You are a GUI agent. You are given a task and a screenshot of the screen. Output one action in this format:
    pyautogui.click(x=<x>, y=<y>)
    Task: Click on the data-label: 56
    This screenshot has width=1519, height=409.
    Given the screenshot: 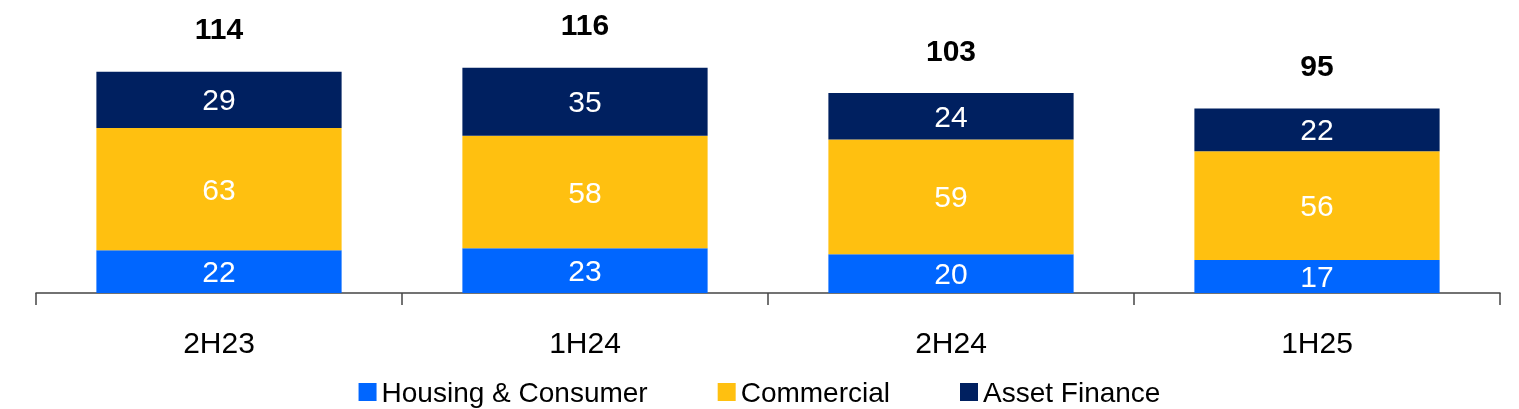 What is the action you would take?
    pyautogui.click(x=1317, y=206)
    